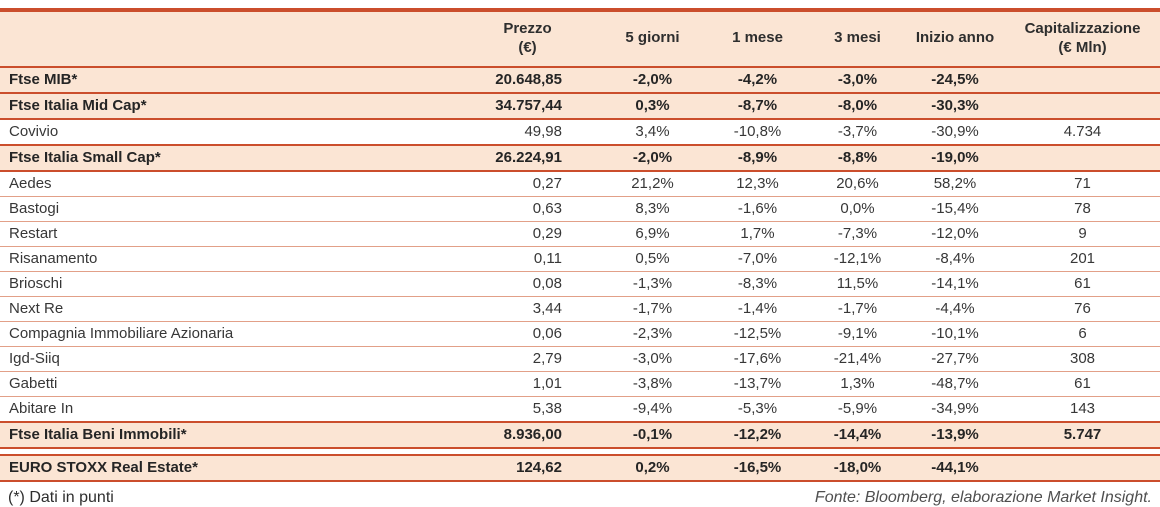 Image resolution: width=1160 pixels, height=507 pixels. I want to click on table-row: Aedes 0,27 21,2% 12,3% 20,6% 58,2% 71, so click(580, 183).